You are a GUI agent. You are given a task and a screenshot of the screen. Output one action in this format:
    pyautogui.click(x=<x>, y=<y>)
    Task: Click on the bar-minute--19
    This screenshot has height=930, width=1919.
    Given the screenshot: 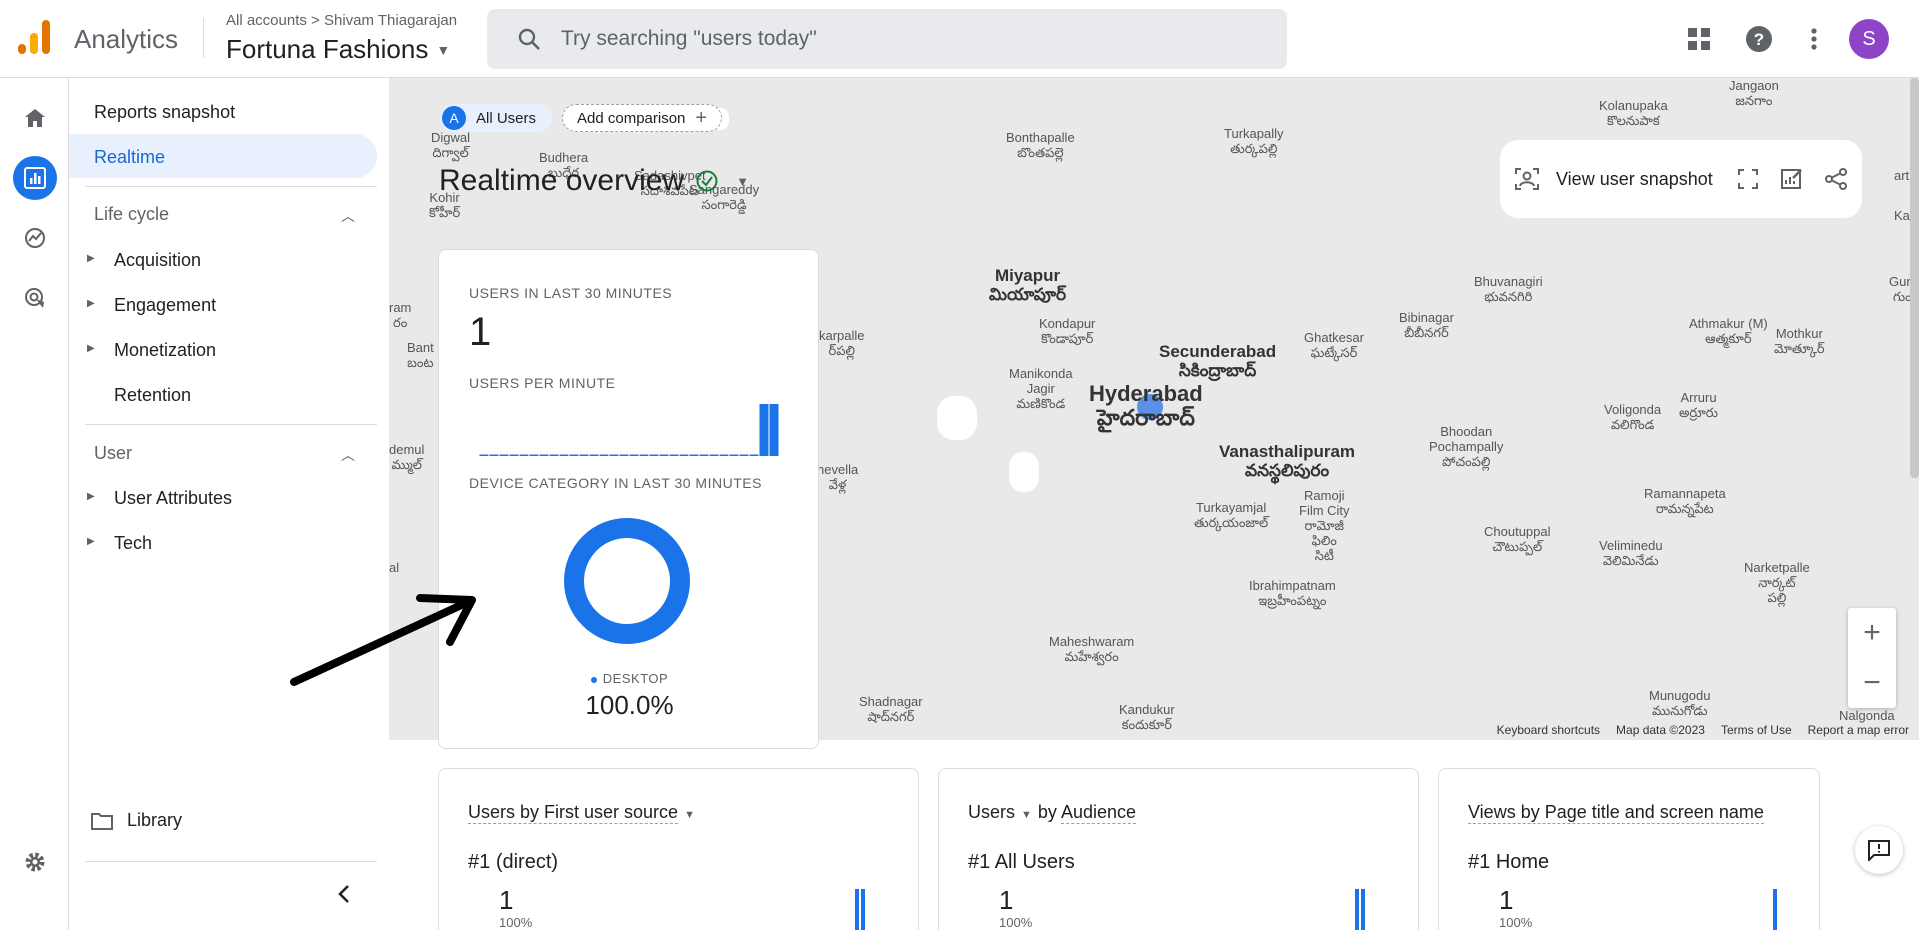 What is the action you would take?
    pyautogui.click(x=594, y=455)
    